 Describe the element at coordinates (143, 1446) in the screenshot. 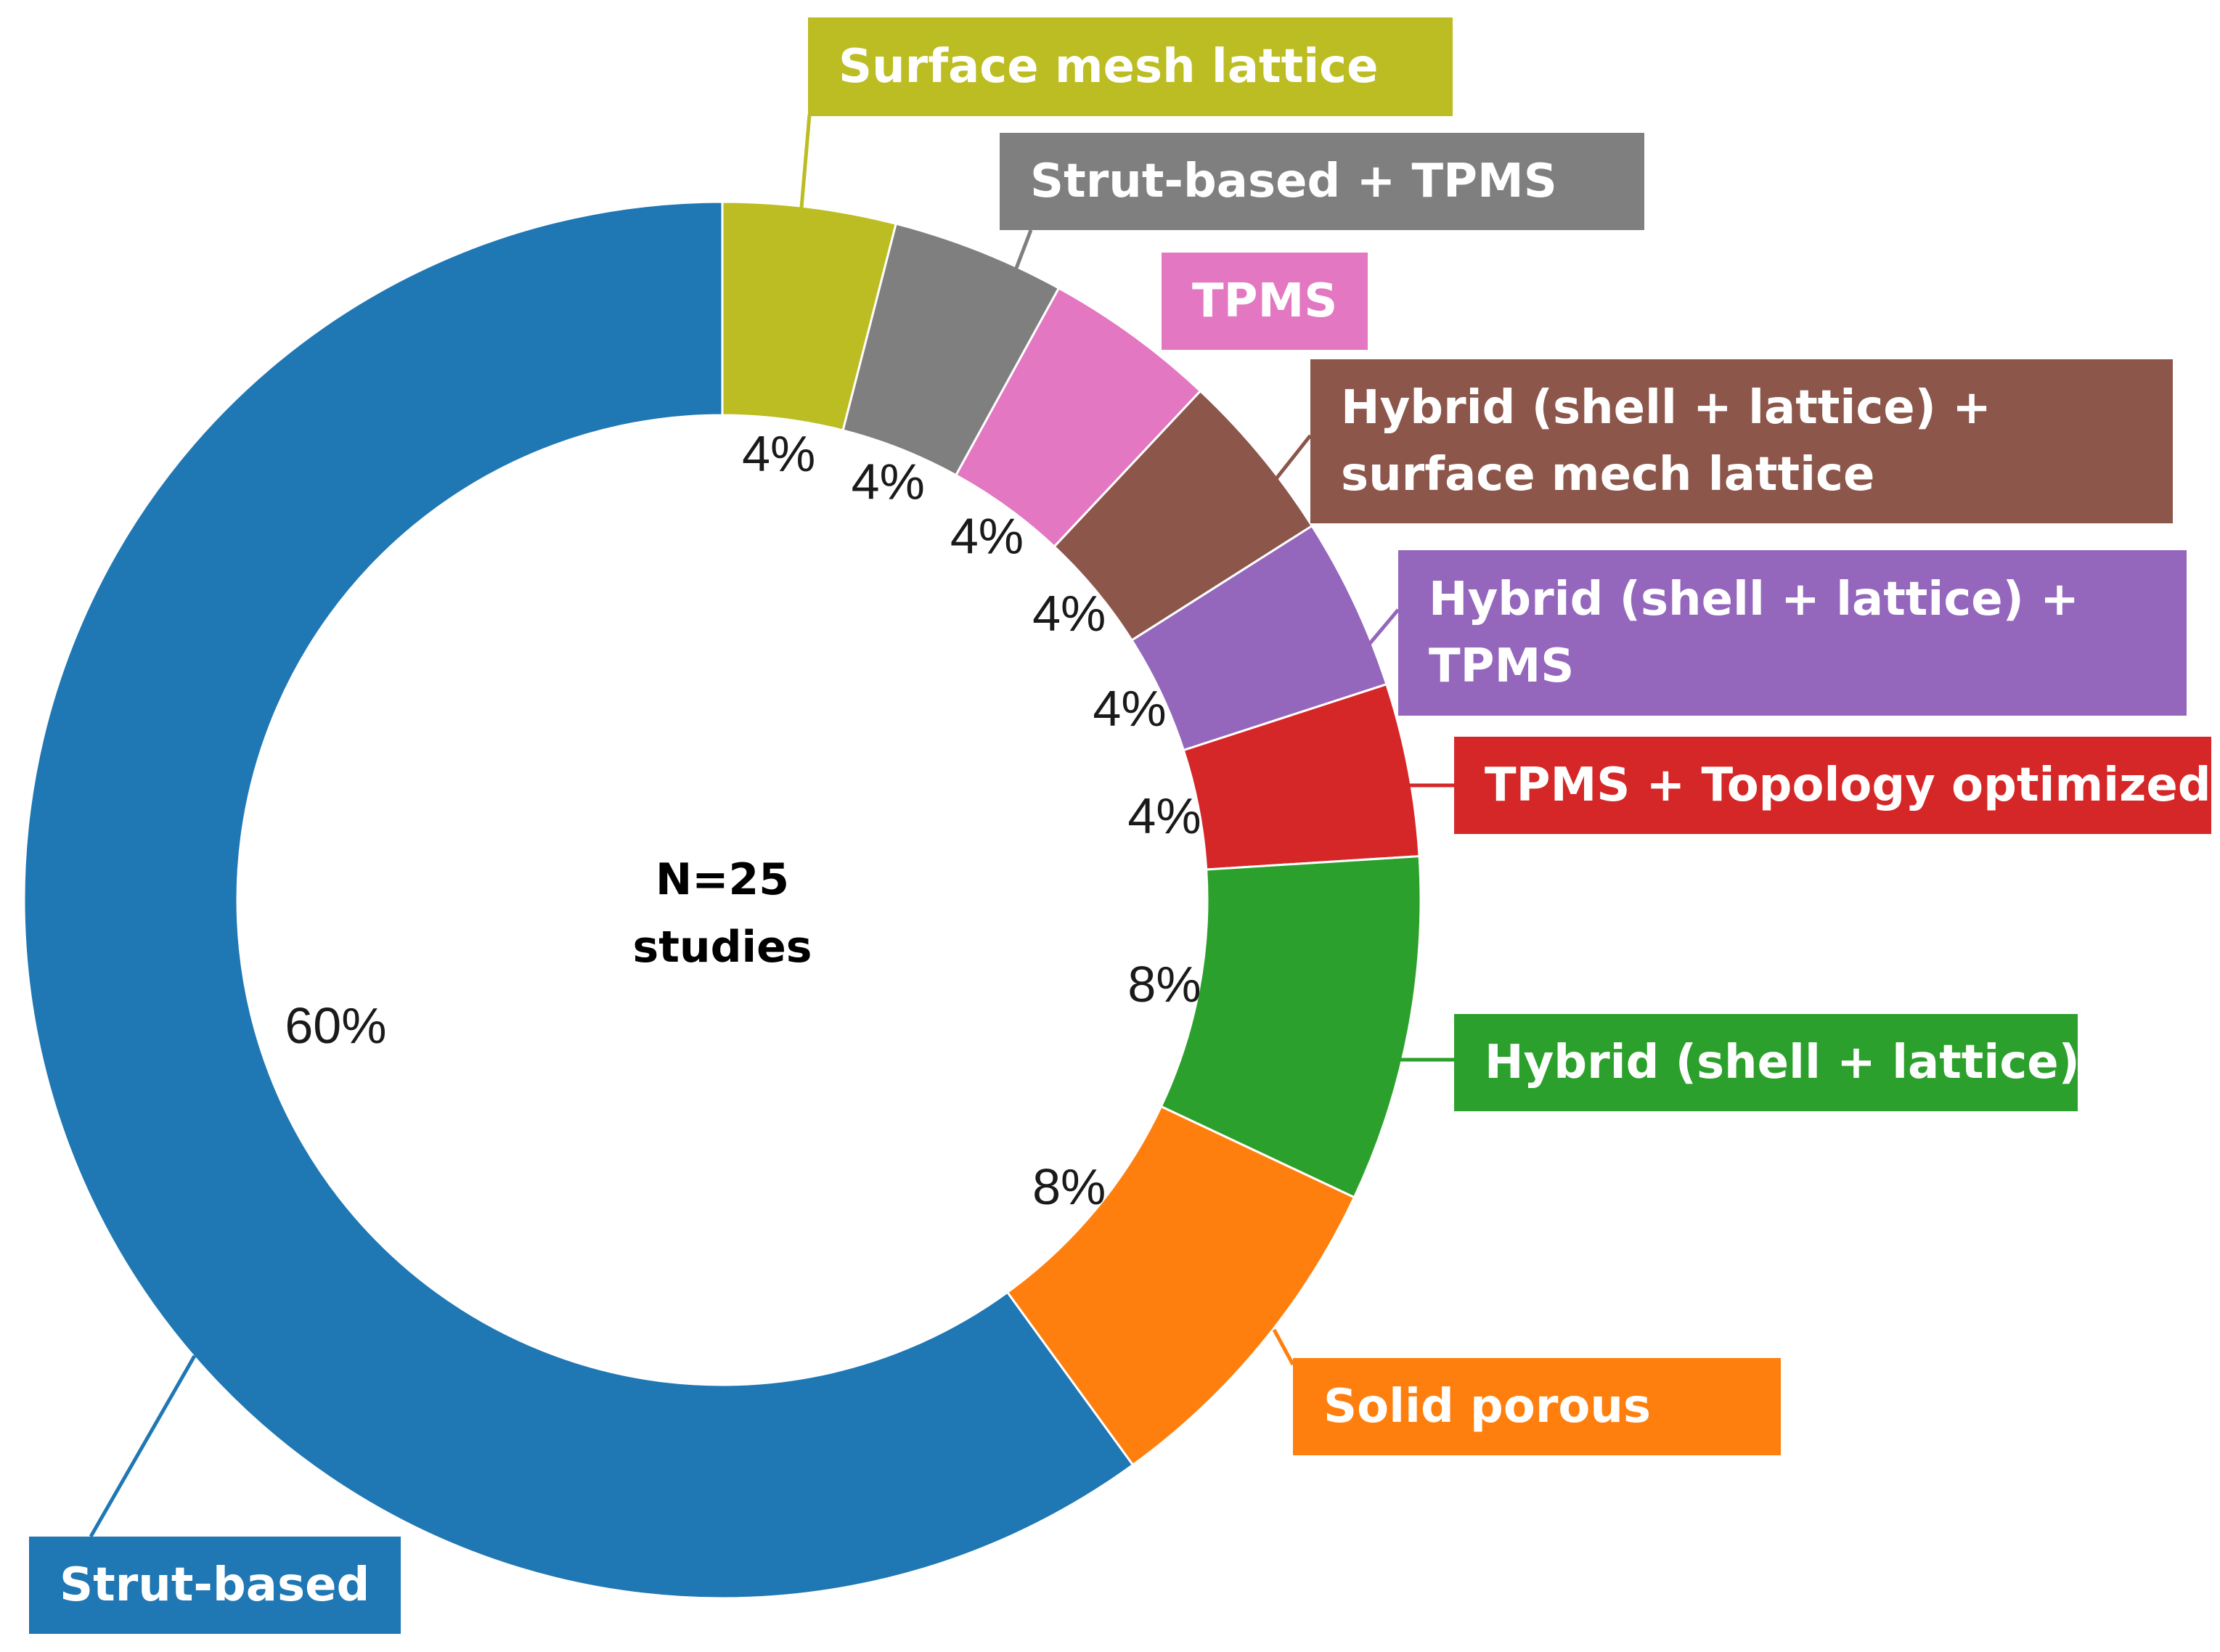

I see `leader-strut-based` at that location.